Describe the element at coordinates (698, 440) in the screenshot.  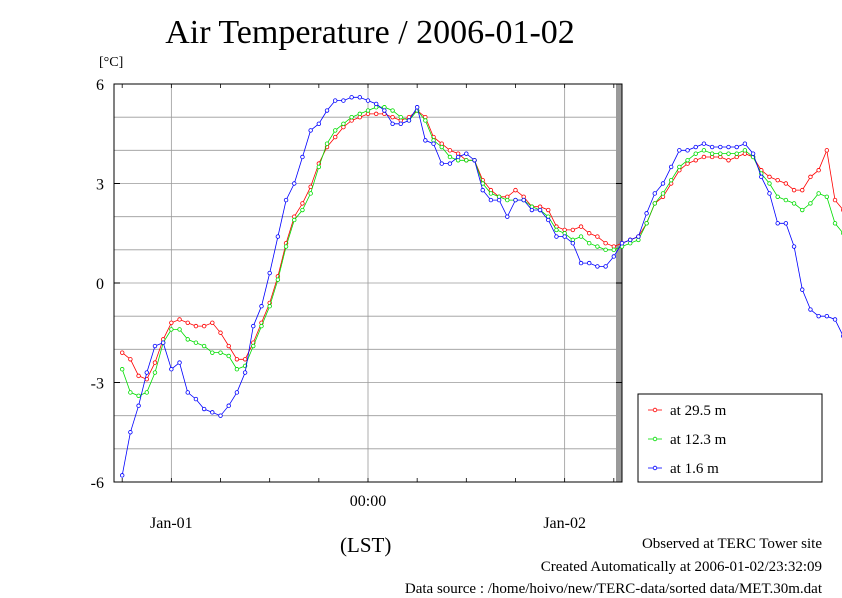
I see `legend-label: at 12.3 m` at that location.